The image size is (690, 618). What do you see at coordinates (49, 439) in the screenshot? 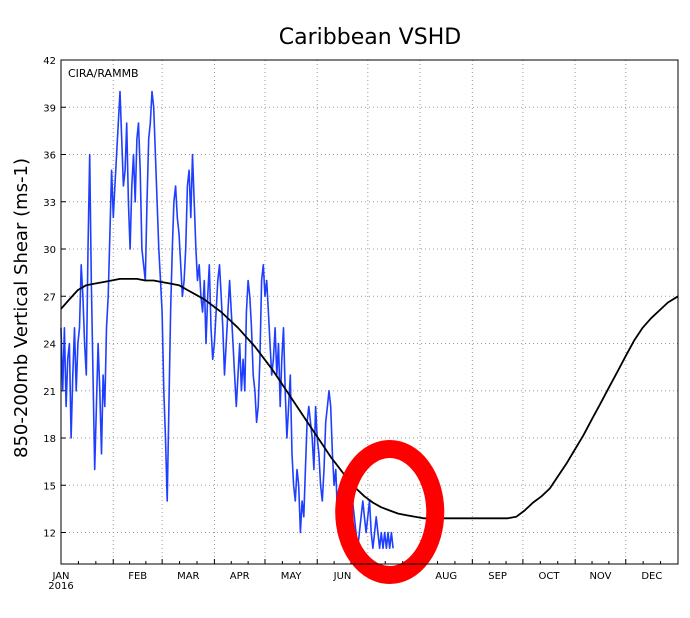
I see `y-tick-label: 18` at bounding box center [49, 439].